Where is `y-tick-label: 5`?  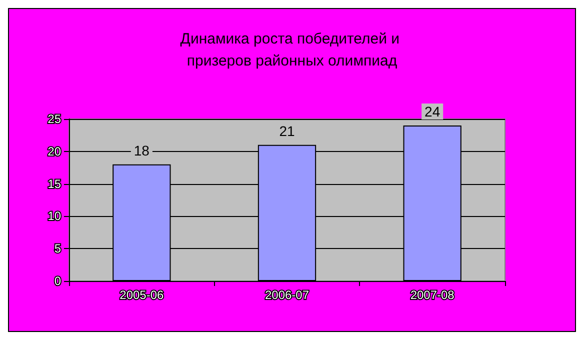
y-tick-label: 5 is located at coordinates (58, 249).